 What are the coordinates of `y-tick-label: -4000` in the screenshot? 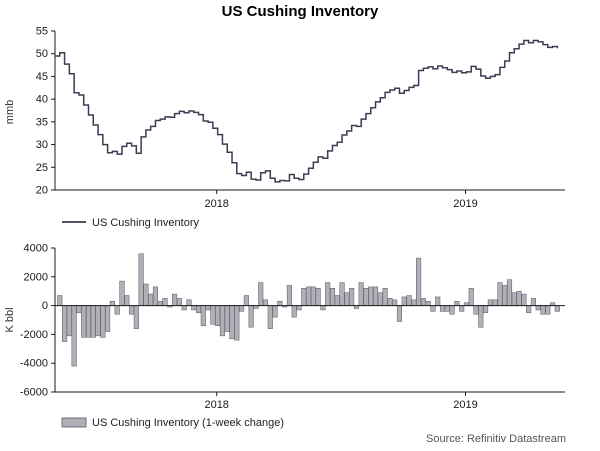 It's located at (34, 364).